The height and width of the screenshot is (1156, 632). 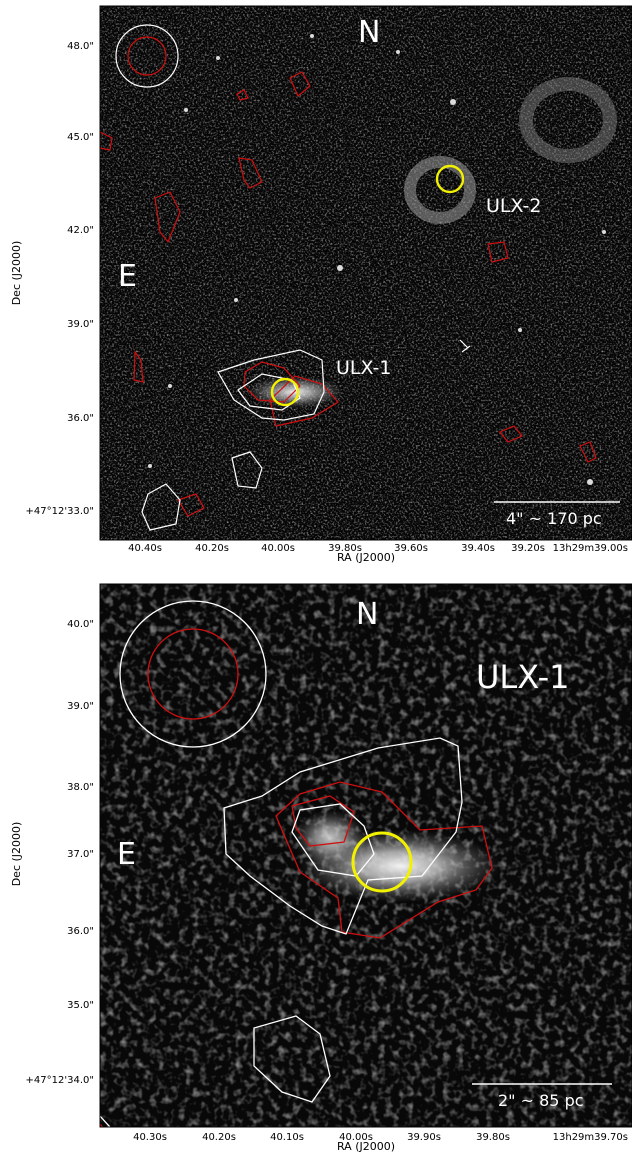 I want to click on ulx2-label: ULX-2, so click(x=514, y=206).